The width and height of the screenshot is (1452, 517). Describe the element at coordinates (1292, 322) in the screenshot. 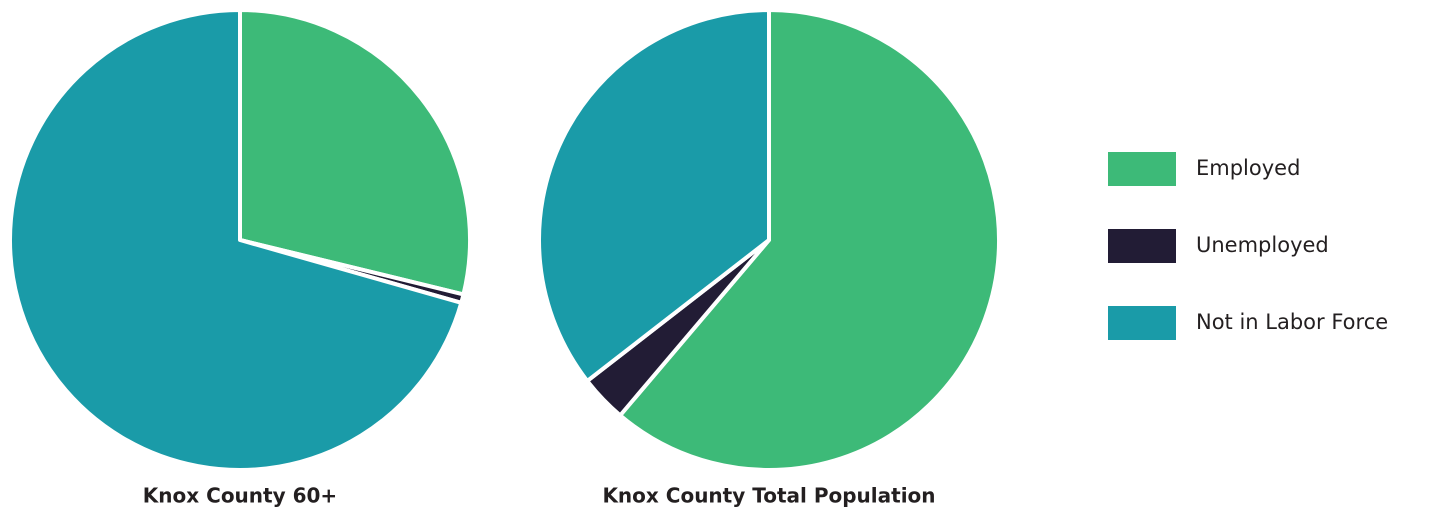

I see `legend-label: Not in Labor Force` at that location.